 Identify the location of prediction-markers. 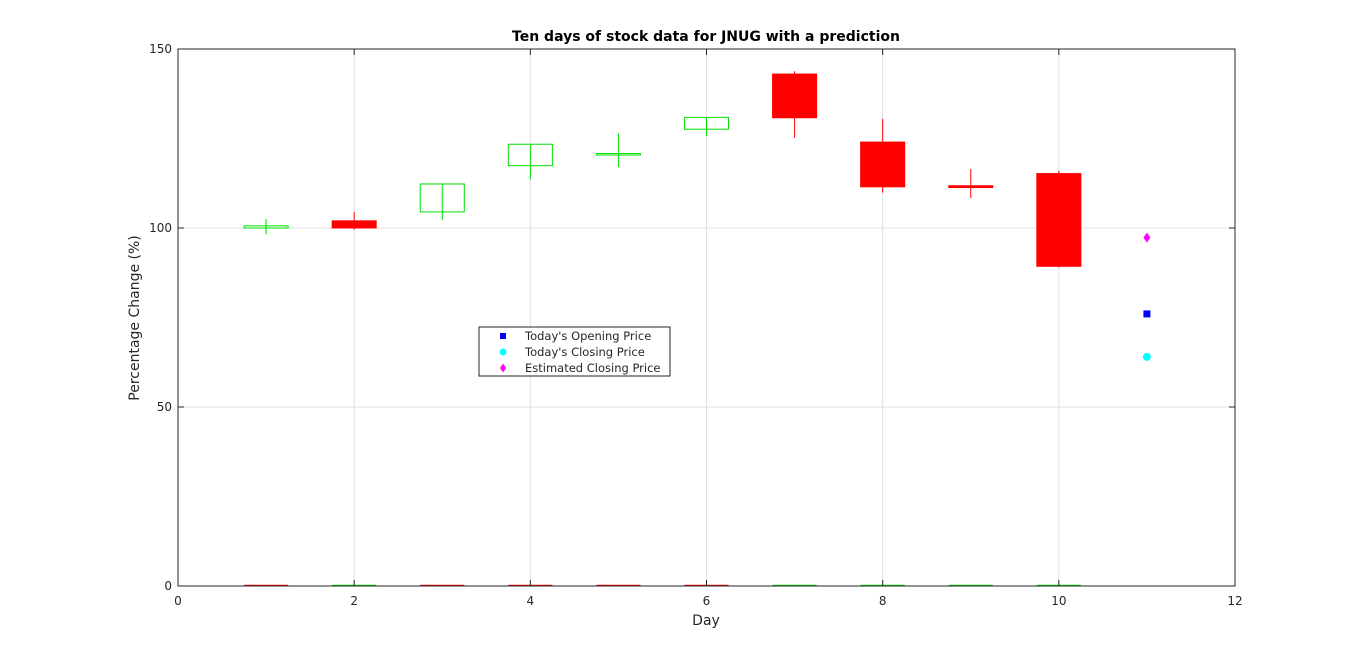
(1146, 296).